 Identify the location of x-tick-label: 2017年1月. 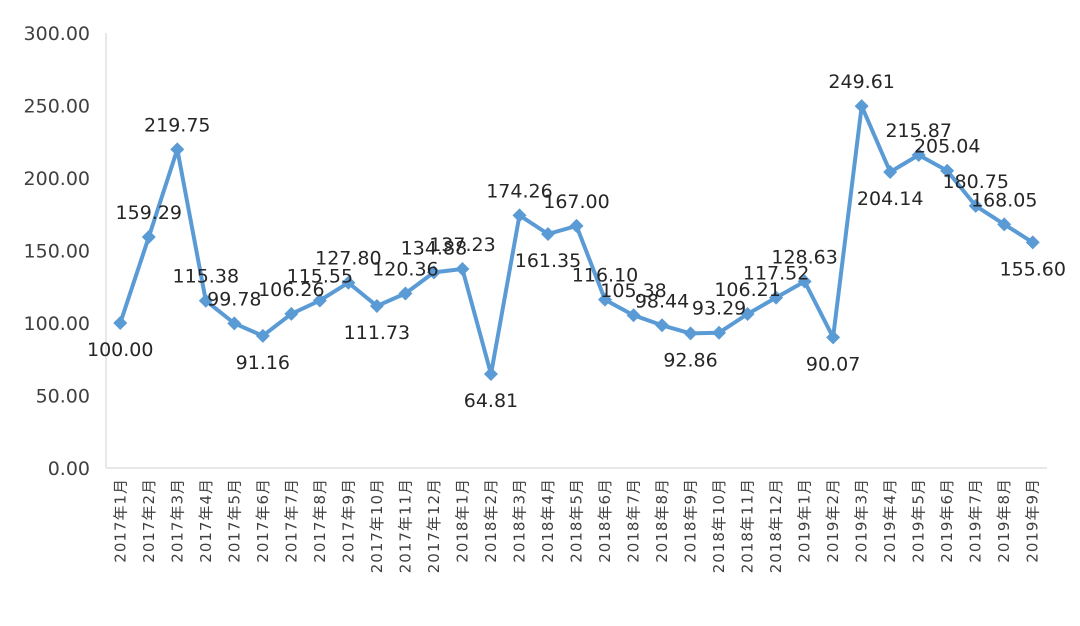
(120, 520).